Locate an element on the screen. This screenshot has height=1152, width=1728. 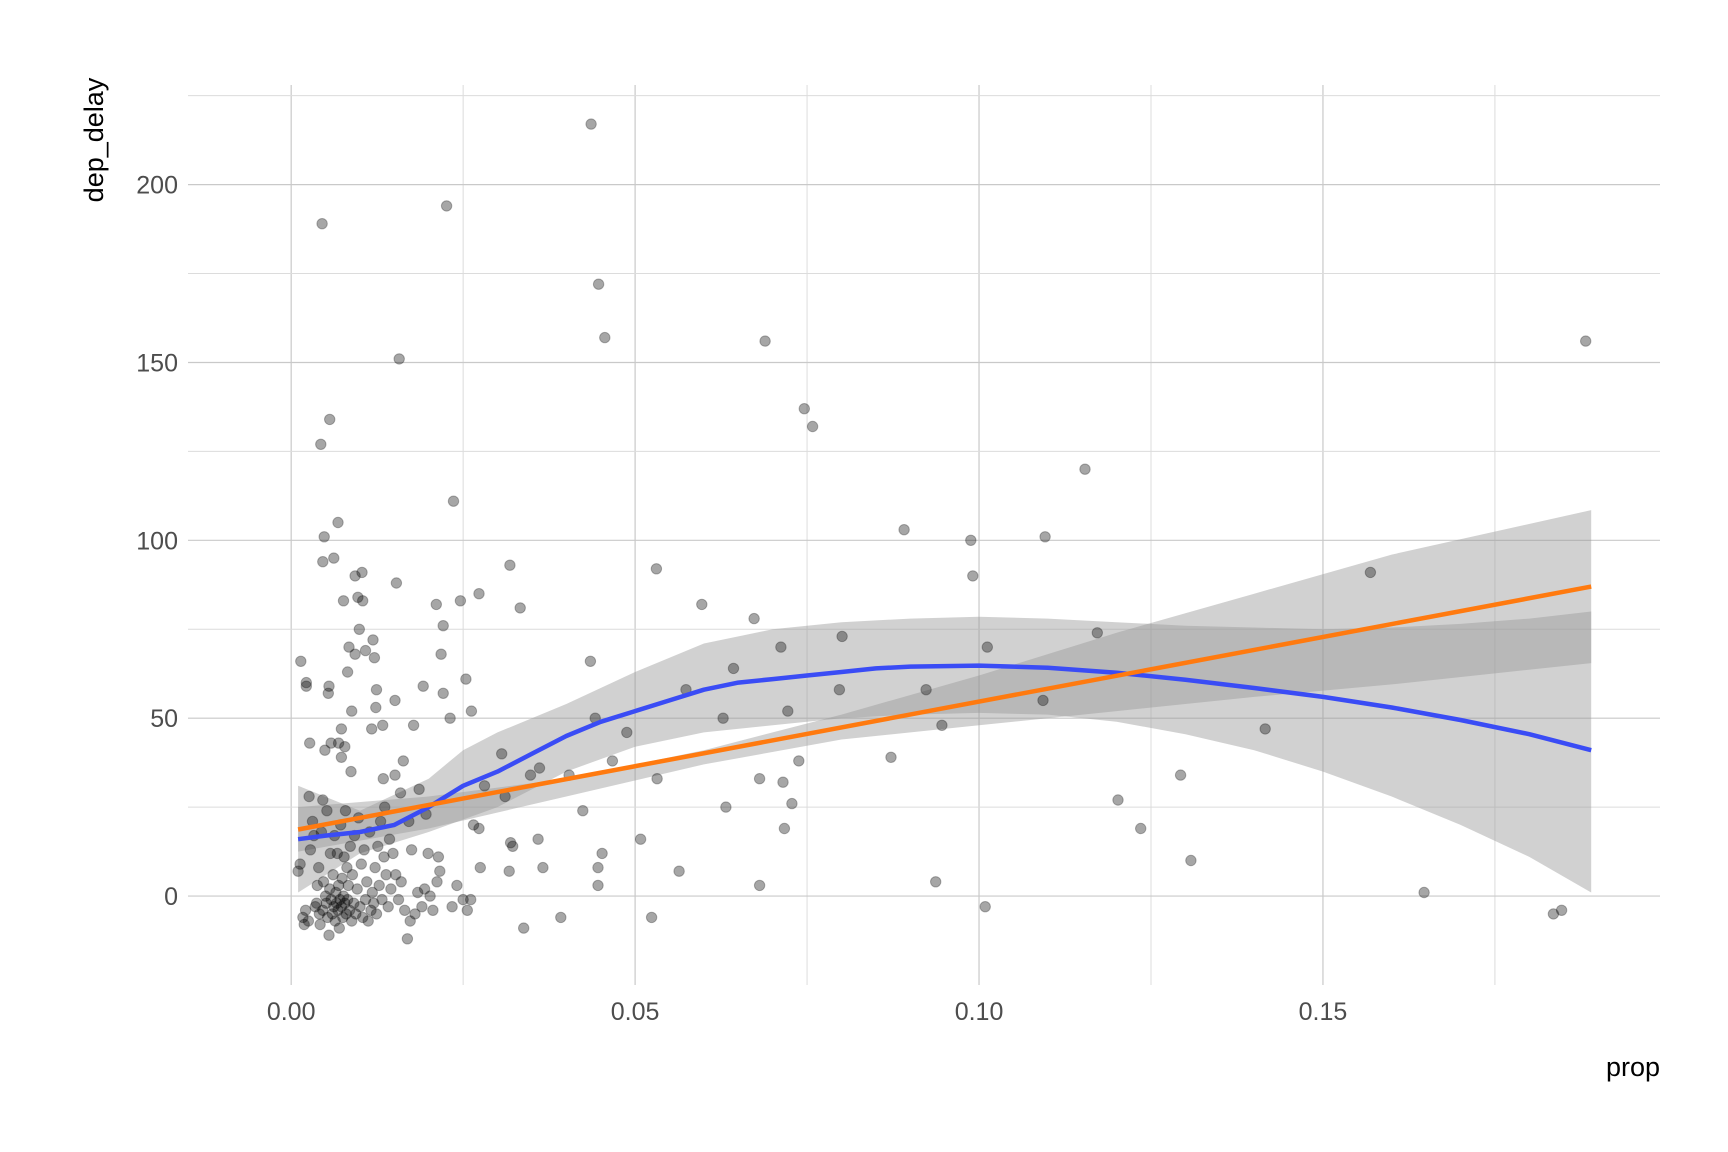
x-tick-label: 0.10 is located at coordinates (979, 1012).